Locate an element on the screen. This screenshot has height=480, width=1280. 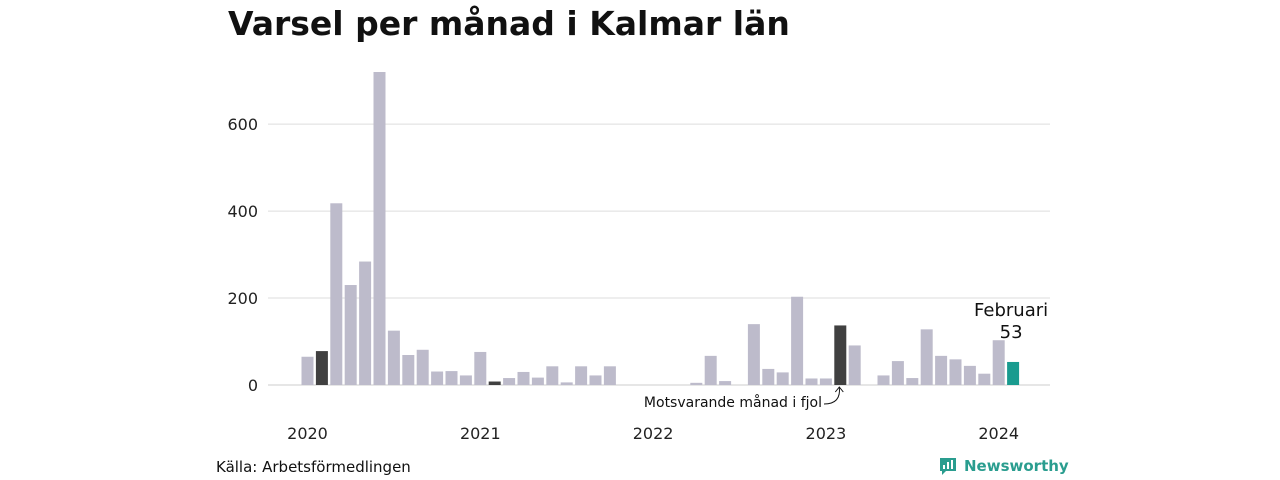
x-axis-ticks: 2020 2021 2022 2023 2024 is located at coordinates (653, 433).